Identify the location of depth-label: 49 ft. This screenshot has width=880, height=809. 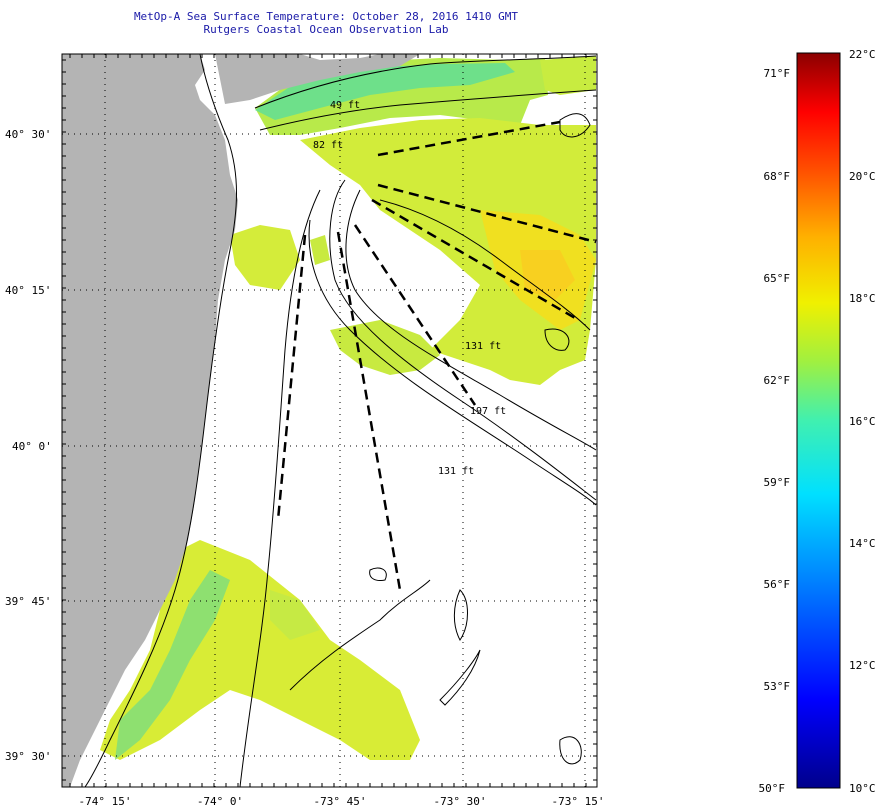
(345, 105).